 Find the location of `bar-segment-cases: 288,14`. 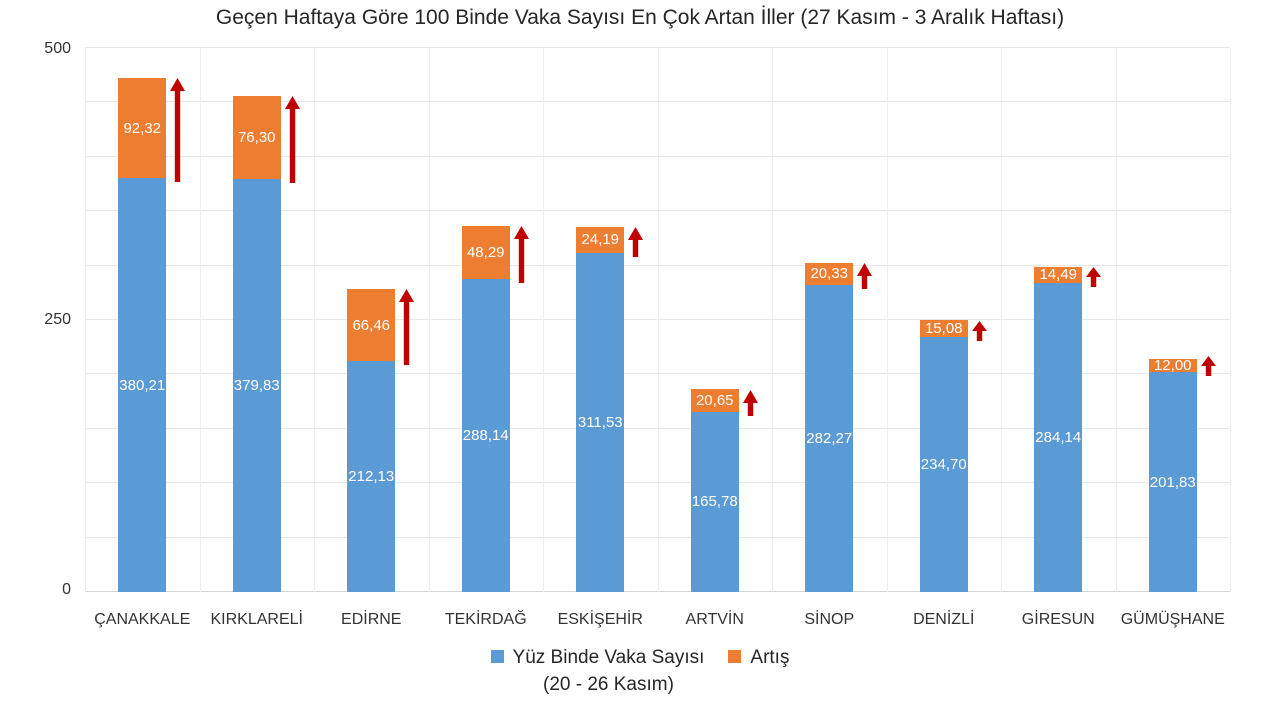

bar-segment-cases: 288,14 is located at coordinates (485, 435).